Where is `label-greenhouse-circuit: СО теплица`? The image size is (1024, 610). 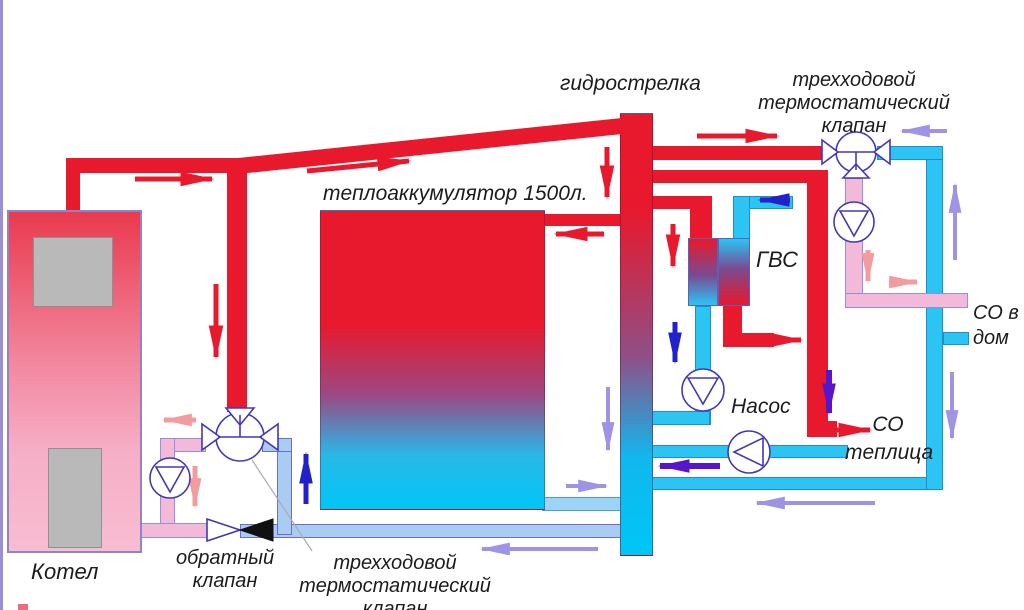 label-greenhouse-circuit: СО теплица is located at coordinates (889, 439).